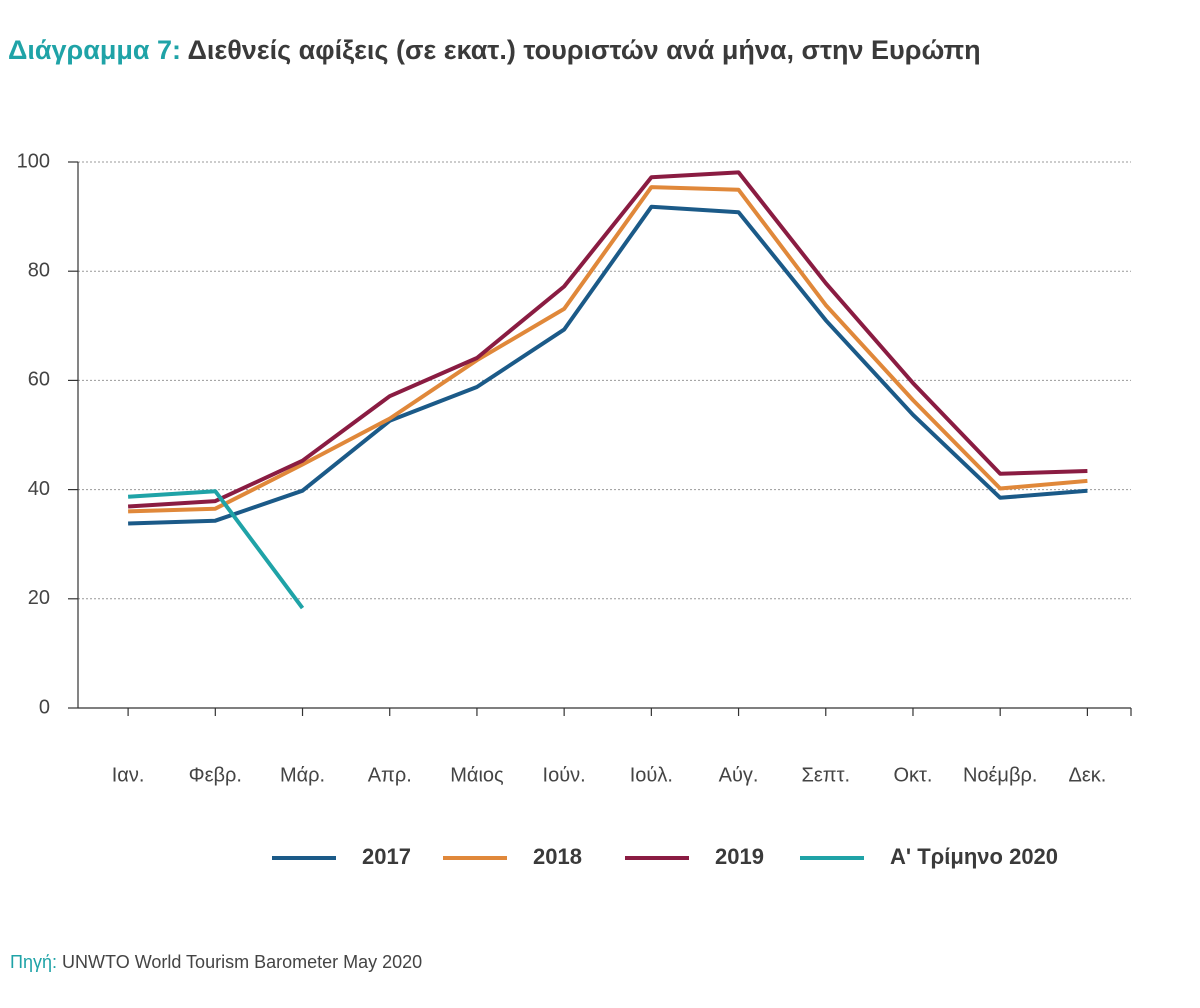 The image size is (1200, 1008). What do you see at coordinates (1087, 775) in the screenshot?
I see `x-tick-label: Δεκ.` at bounding box center [1087, 775].